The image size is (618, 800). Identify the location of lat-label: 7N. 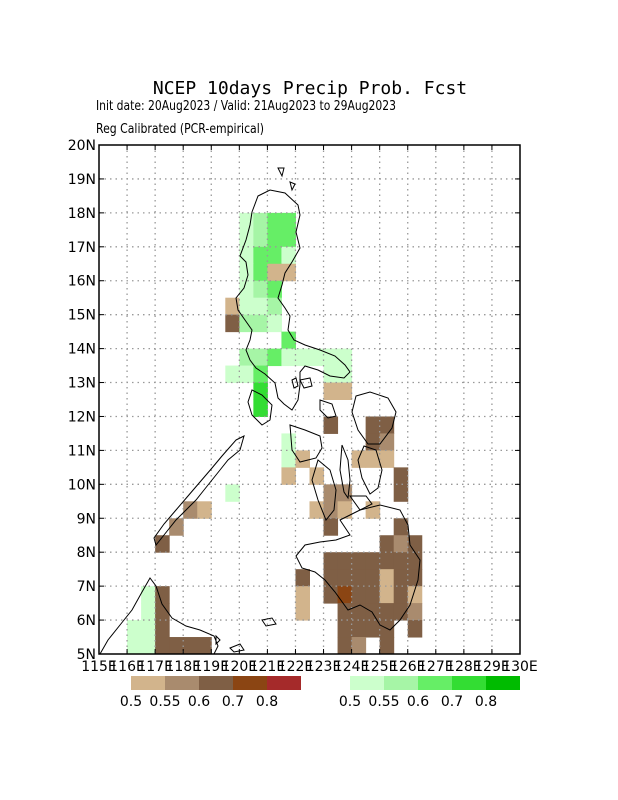
(86, 587).